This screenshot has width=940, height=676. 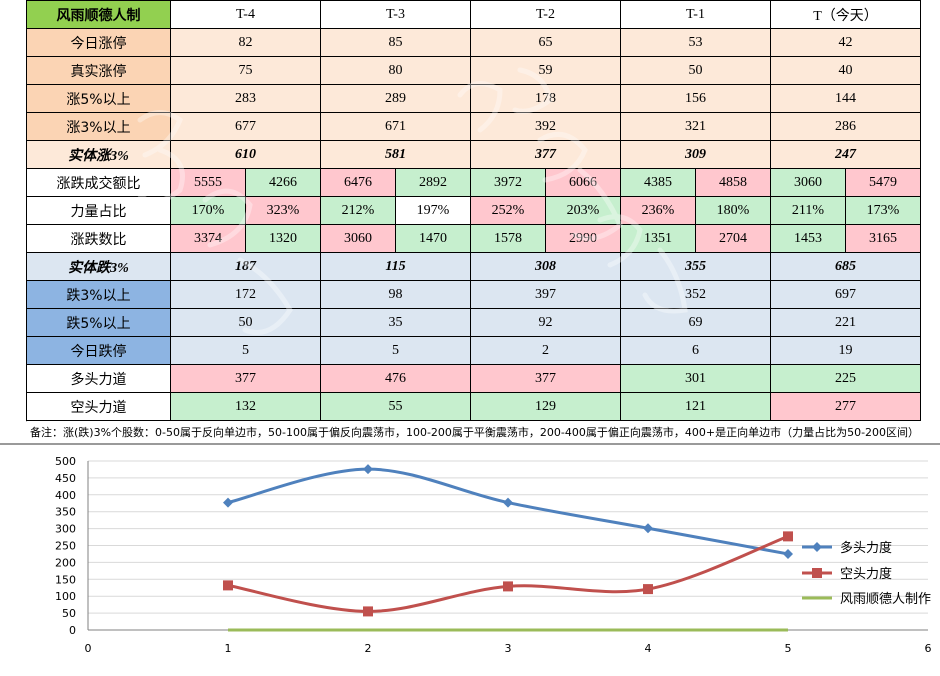 What do you see at coordinates (65, 562) in the screenshot?
I see `y-tick-label: 200` at bounding box center [65, 562].